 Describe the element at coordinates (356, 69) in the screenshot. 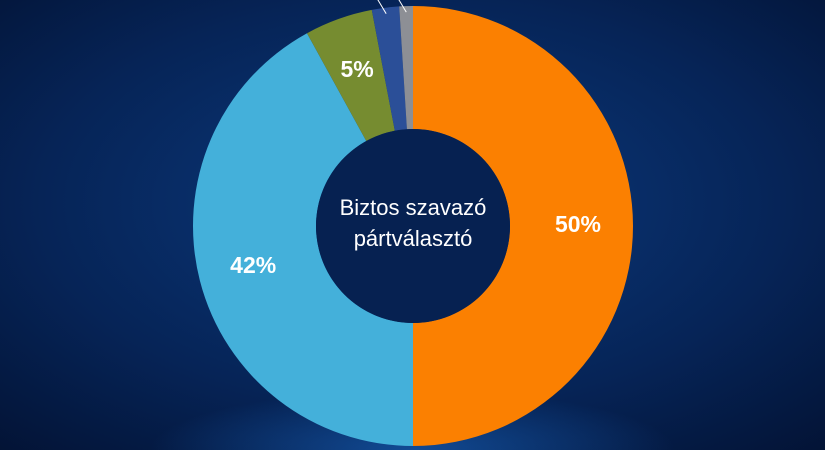

I see `data-label: 5%` at that location.